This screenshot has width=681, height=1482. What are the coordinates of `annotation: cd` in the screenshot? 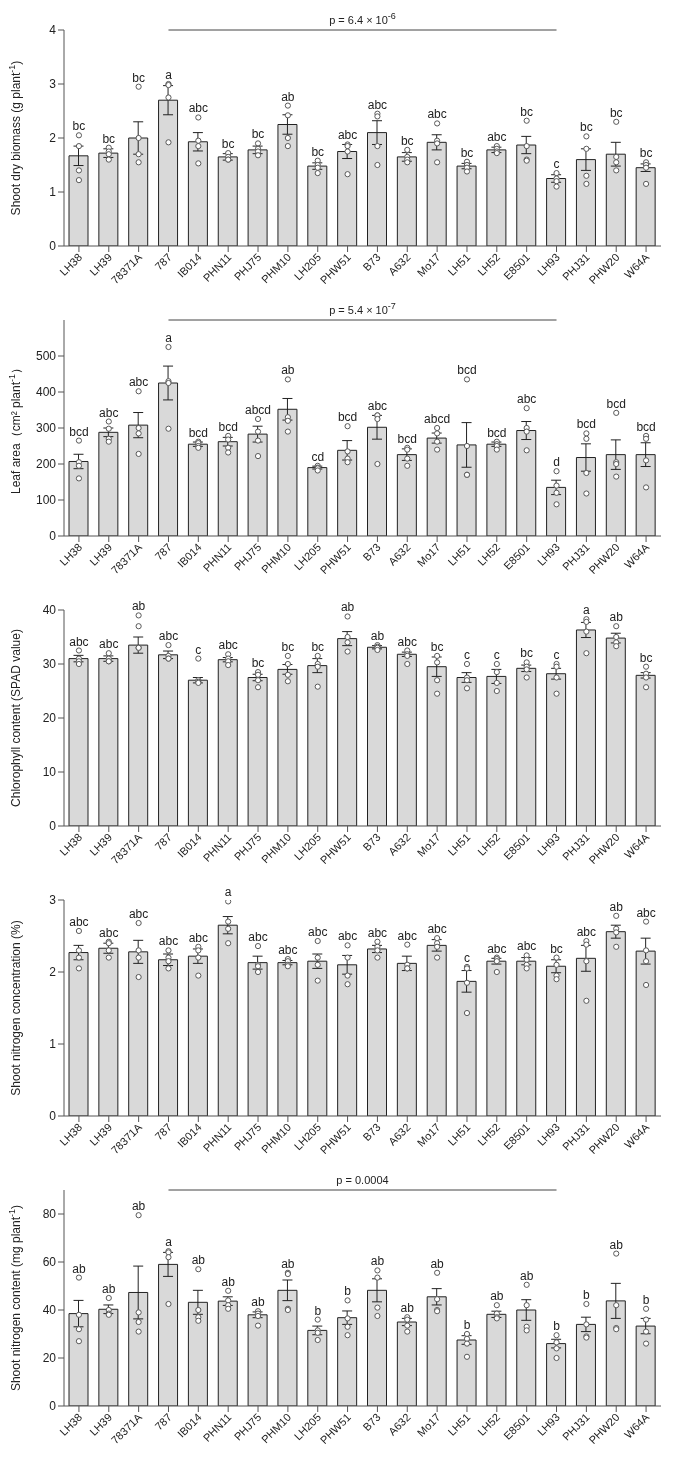 It's located at (318, 456).